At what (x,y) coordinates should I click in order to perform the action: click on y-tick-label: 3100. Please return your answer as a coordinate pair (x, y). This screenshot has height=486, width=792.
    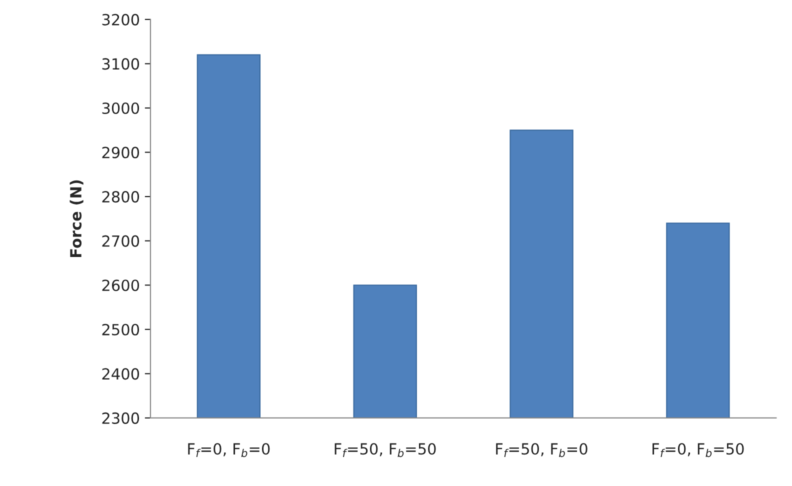
    Looking at the image, I should click on (121, 64).